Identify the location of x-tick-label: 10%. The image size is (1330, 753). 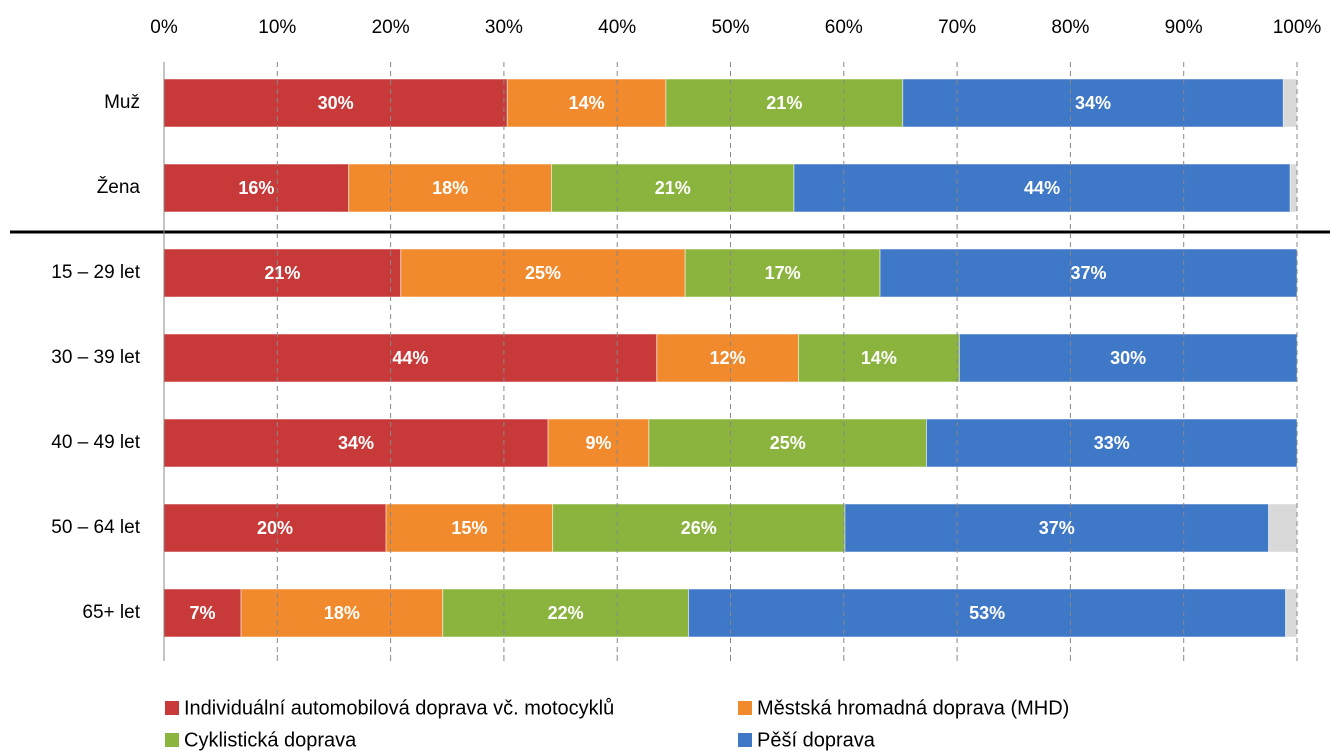
(277, 27).